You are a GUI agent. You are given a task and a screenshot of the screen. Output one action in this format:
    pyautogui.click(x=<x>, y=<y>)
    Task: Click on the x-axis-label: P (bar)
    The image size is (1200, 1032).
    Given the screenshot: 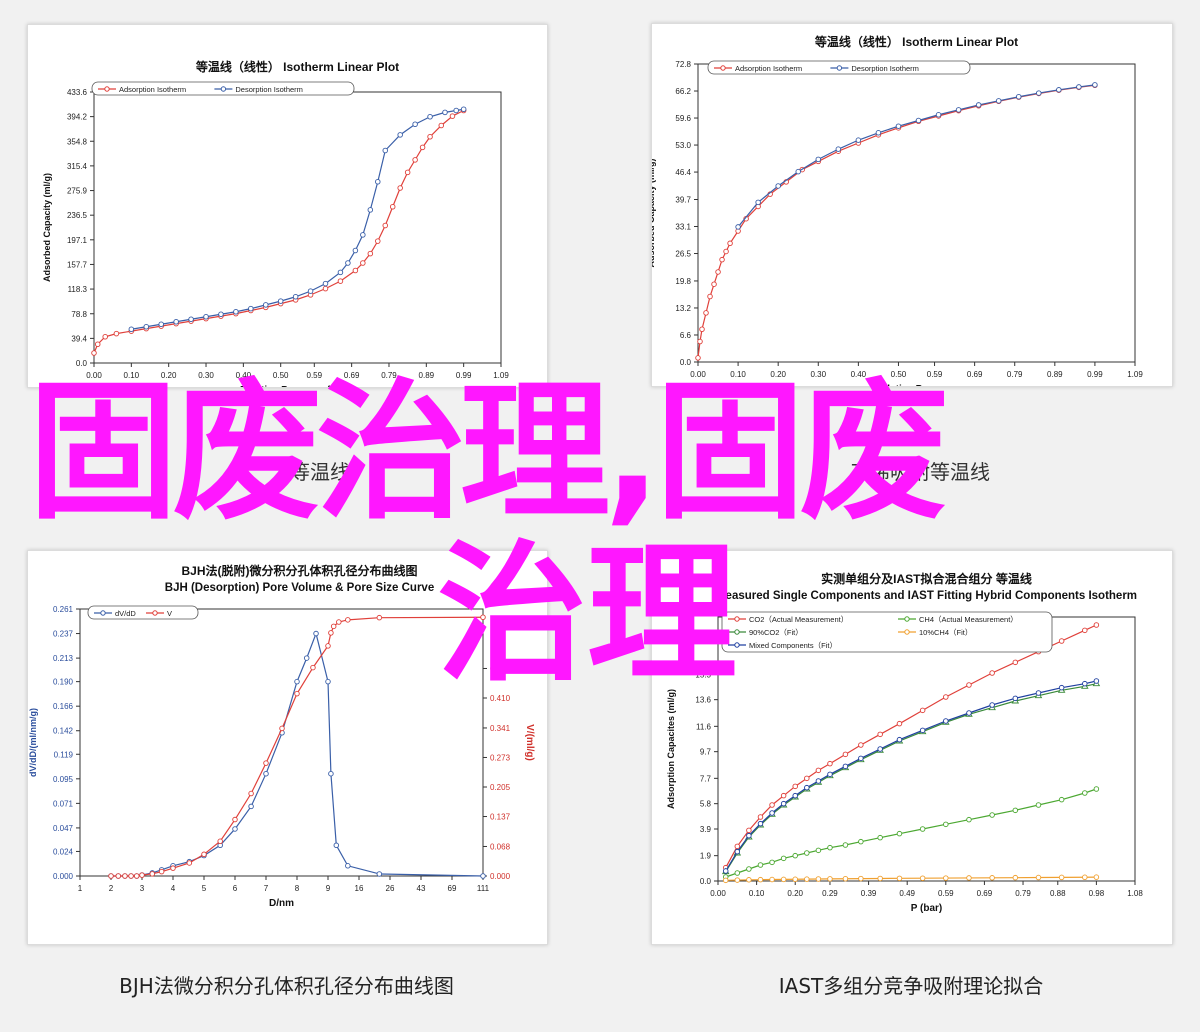 What is the action you would take?
    pyautogui.click(x=927, y=908)
    